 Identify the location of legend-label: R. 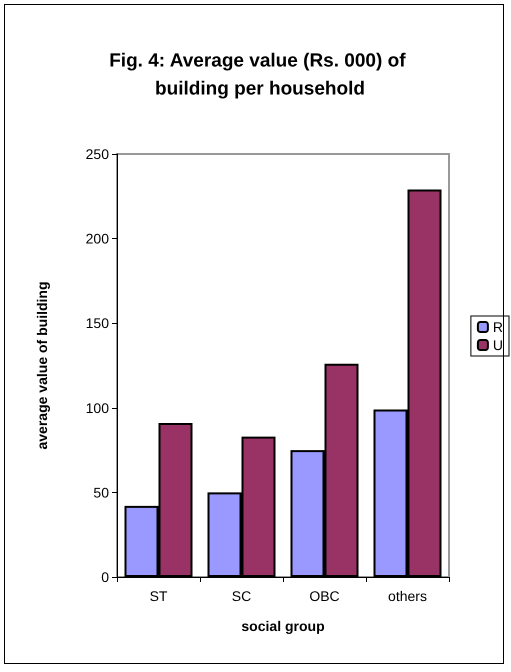
(498, 327).